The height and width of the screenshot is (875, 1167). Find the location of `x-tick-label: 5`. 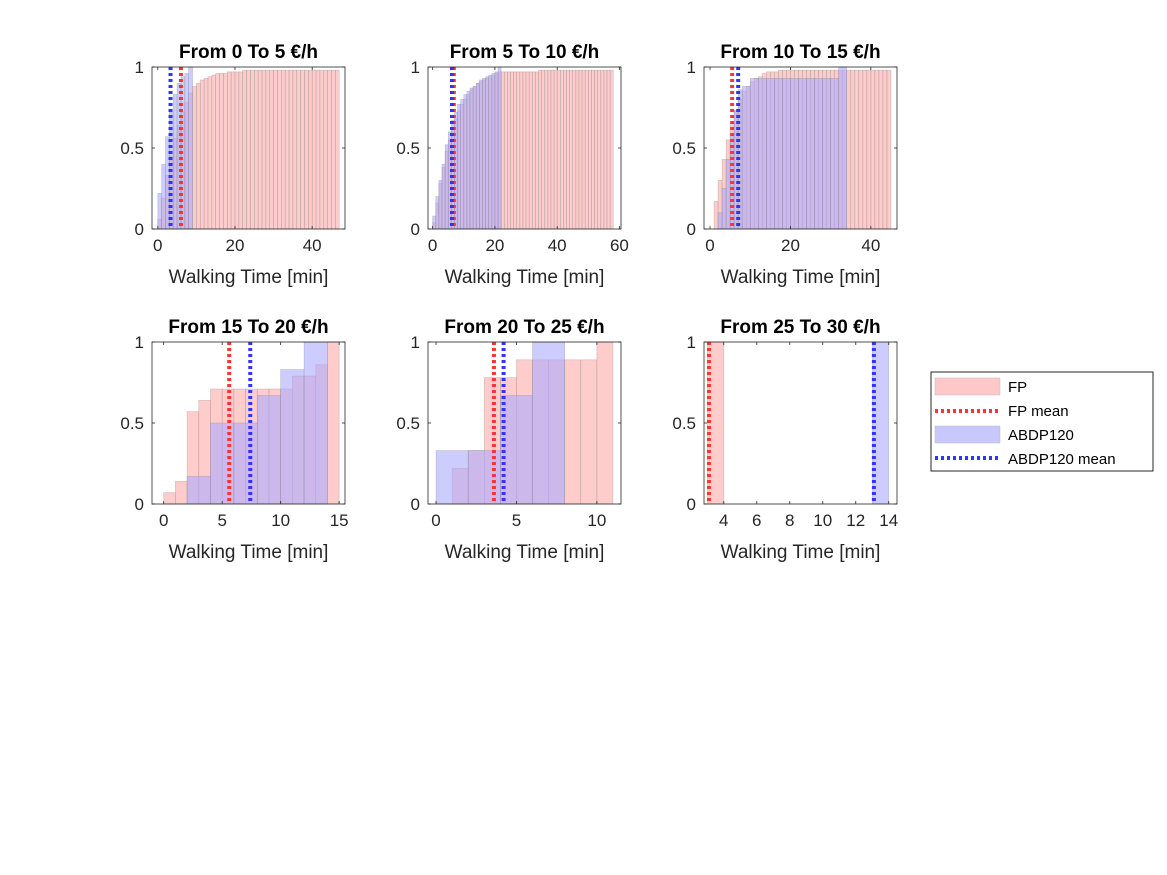

x-tick-label: 5 is located at coordinates (516, 520).